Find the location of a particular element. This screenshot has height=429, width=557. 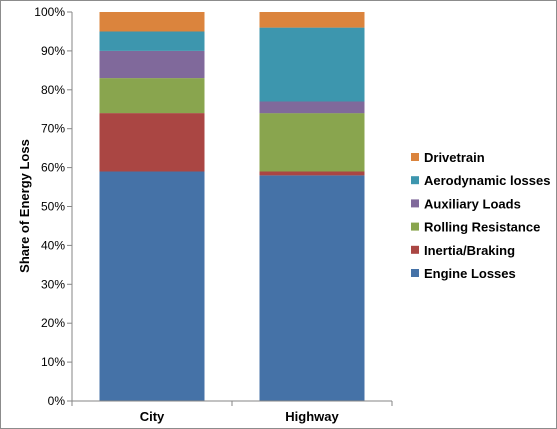

bar-segment-highway-auxiliary-loads is located at coordinates (312, 107).